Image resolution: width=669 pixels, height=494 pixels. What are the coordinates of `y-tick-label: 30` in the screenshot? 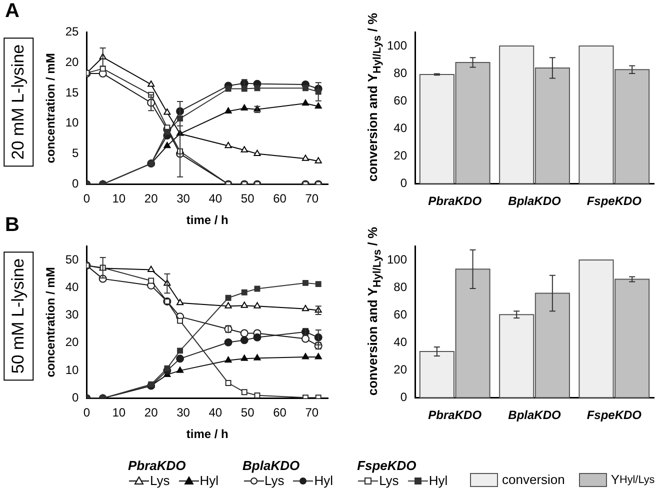 It's located at (72, 315).